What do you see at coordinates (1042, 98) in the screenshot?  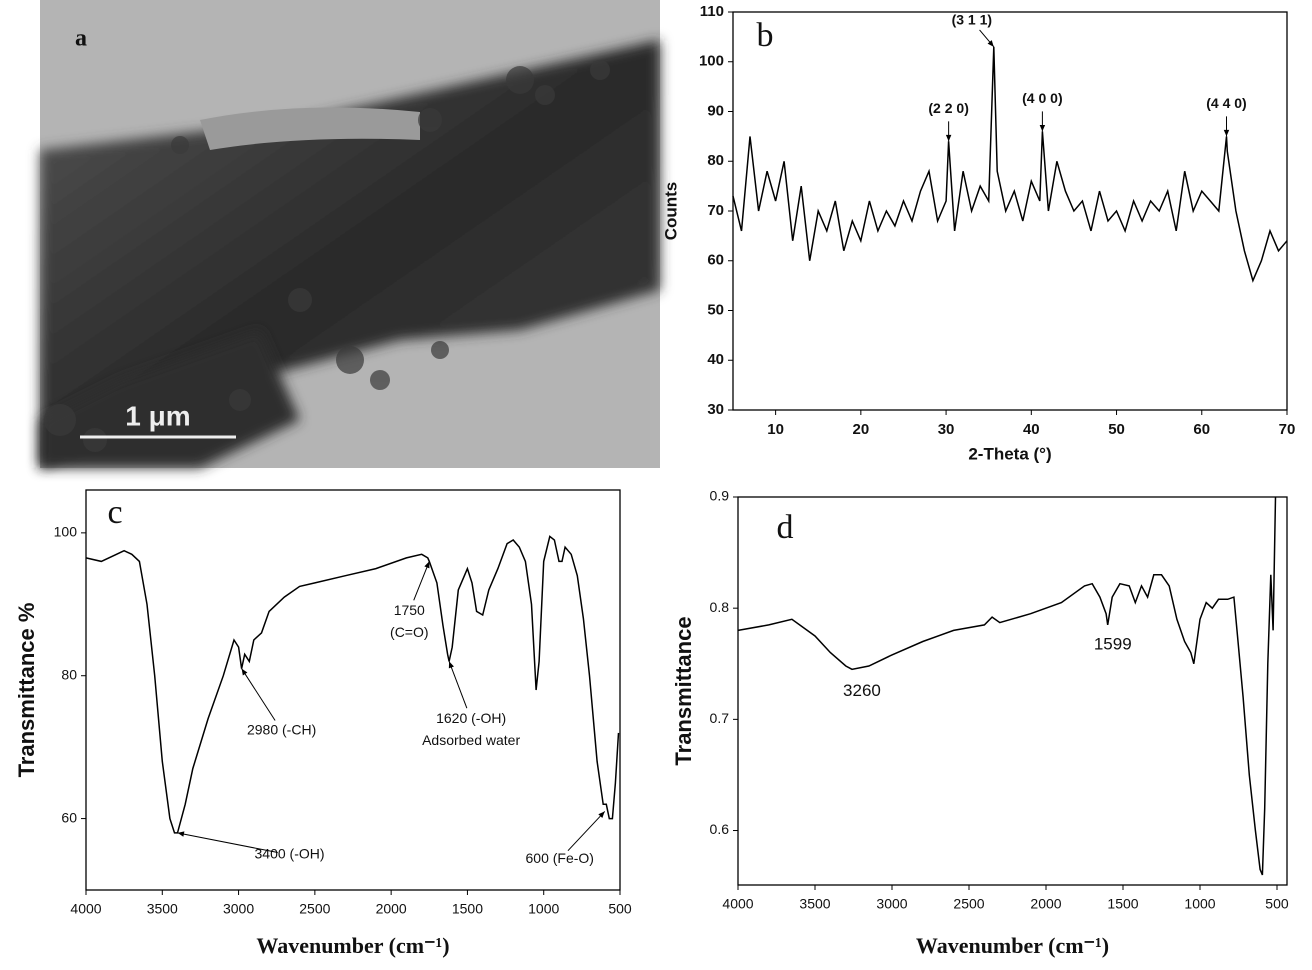 I see `annotation: (4 0 0)` at bounding box center [1042, 98].